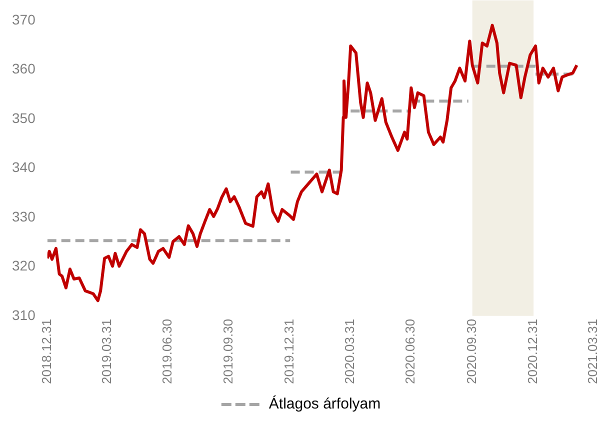 This screenshot has height=422, width=612. Describe the element at coordinates (592, 351) in the screenshot. I see `x-tick-label: 2021.03.31` at that location.